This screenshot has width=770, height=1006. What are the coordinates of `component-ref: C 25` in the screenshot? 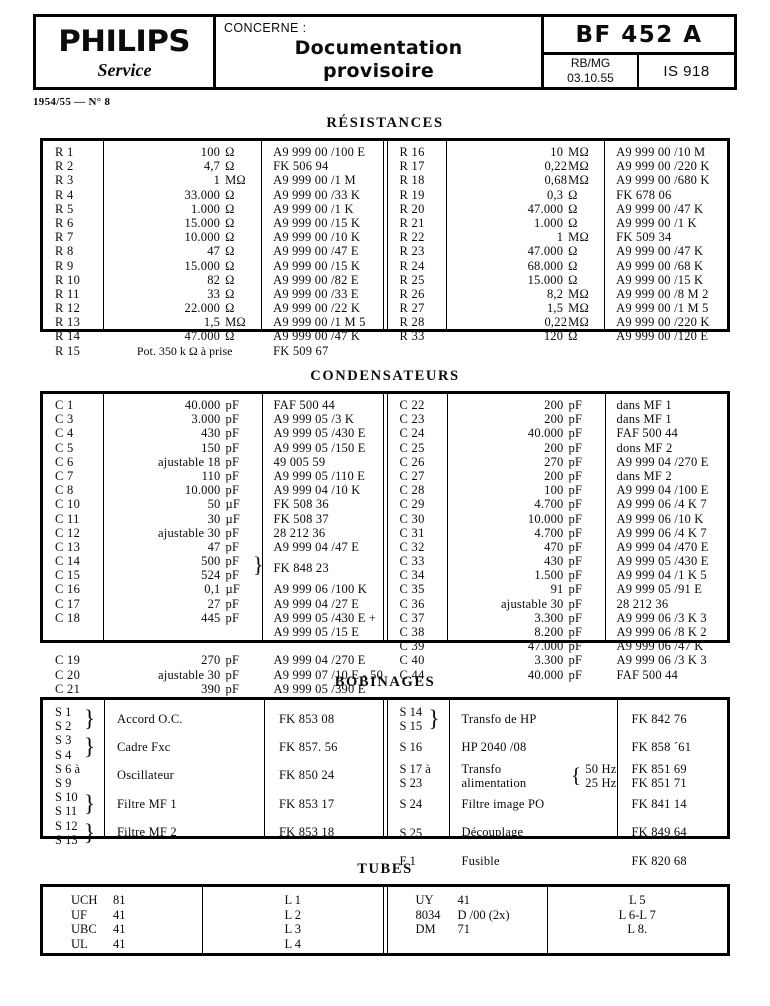 It's located at (412, 447).